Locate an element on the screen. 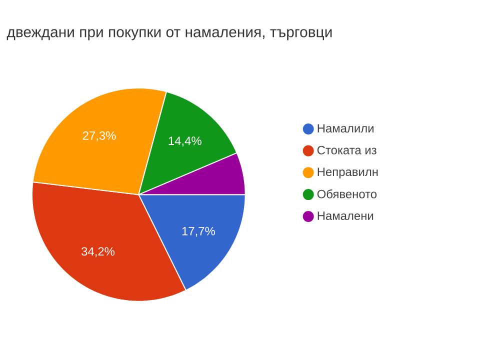 The height and width of the screenshot is (360, 480). legend-label: Обявеното is located at coordinates (347, 193).